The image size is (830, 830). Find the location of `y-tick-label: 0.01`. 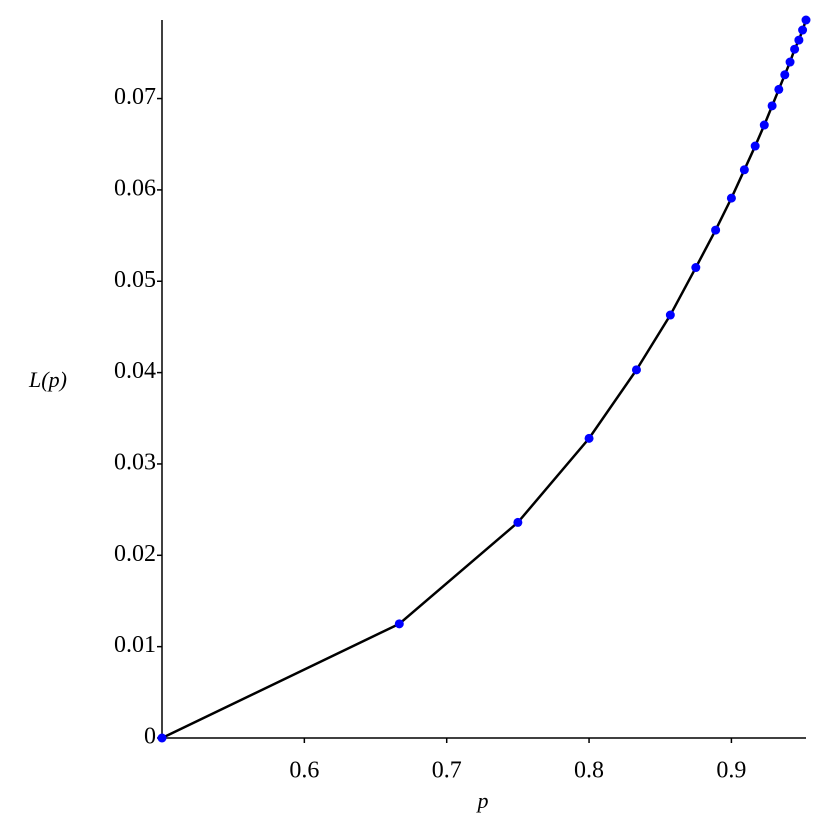

y-tick-label: 0.01 is located at coordinates (135, 645).